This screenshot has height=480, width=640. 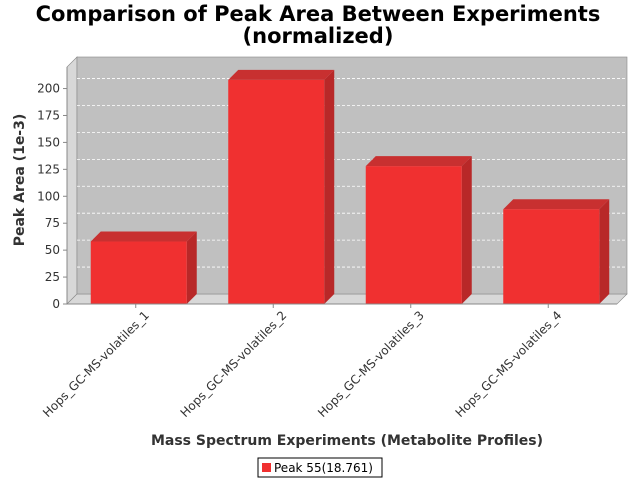 What do you see at coordinates (52, 250) in the screenshot?
I see `y-tick-label: 50` at bounding box center [52, 250].